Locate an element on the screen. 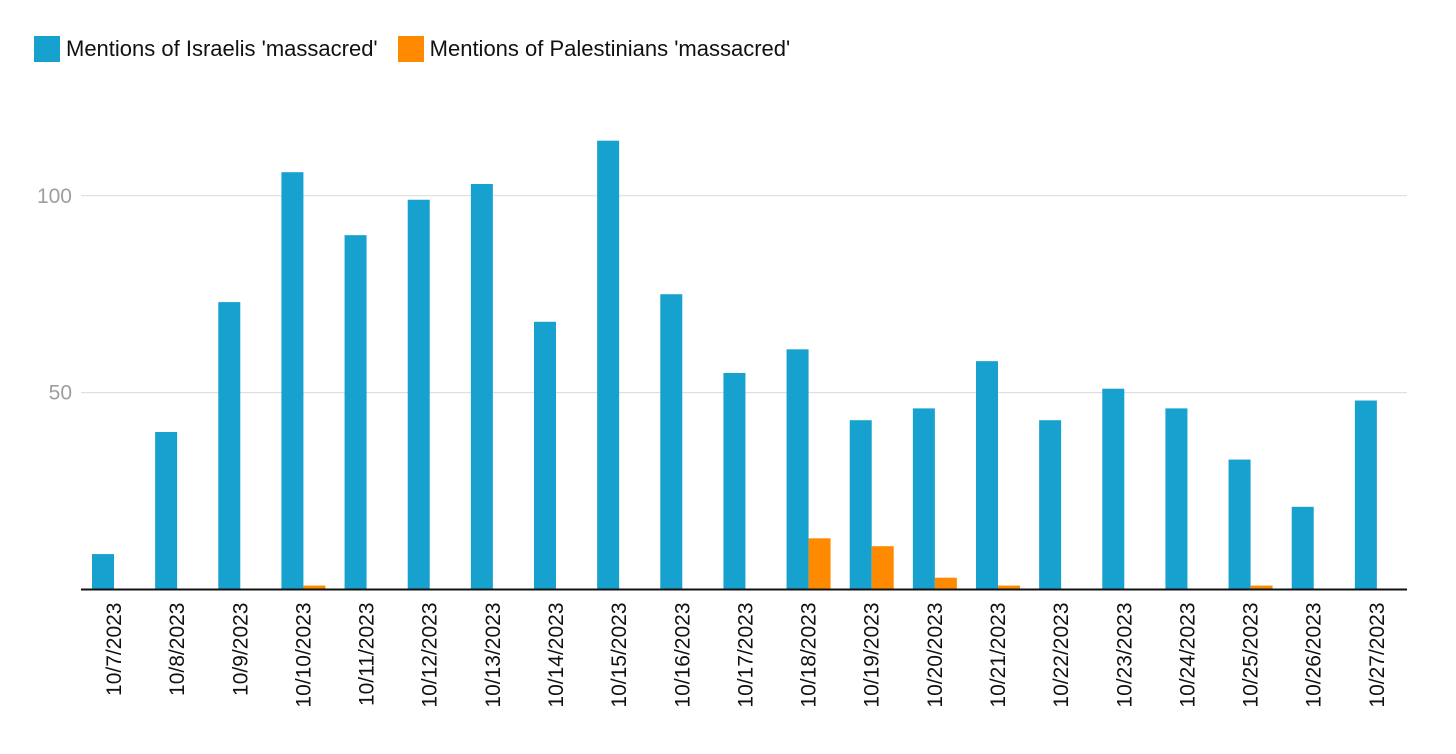 Image resolution: width=1456 pixels, height=754 pixels. legend-swatch-palestinians is located at coordinates (410, 49).